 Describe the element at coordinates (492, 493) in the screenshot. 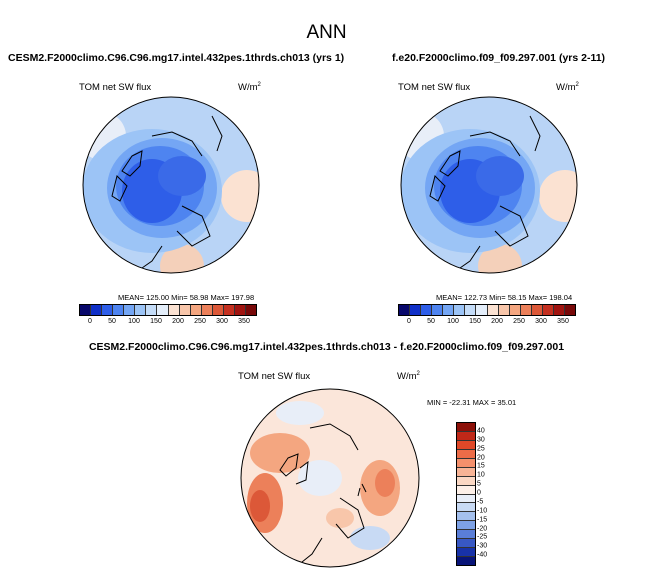

I see `diff-colorbar-labels: 40 30 25 20 15 10 5 0 -5 -10 -15 -20 -25 -30 -40` at that location.